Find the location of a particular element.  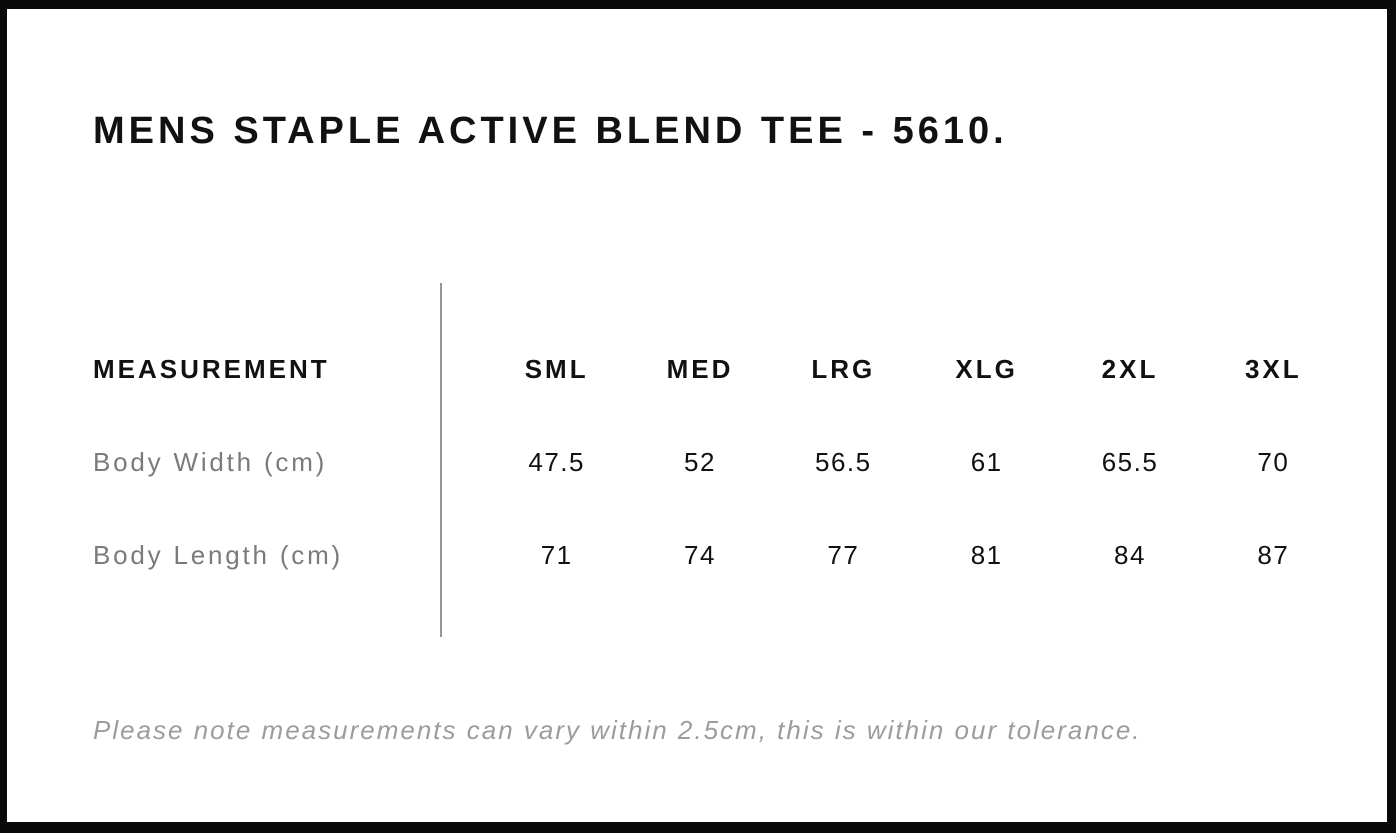

column-header-3xl: 3XL is located at coordinates (1273, 369).